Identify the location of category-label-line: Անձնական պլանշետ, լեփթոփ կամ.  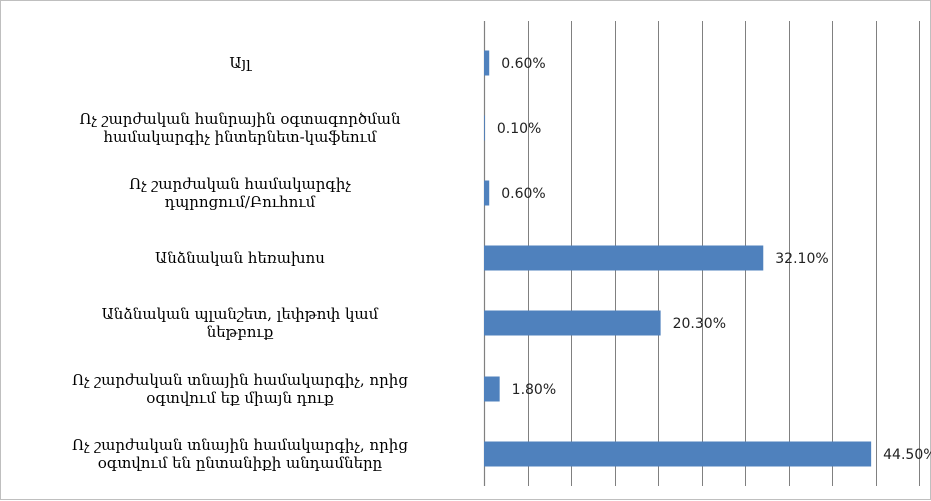
(240, 314).